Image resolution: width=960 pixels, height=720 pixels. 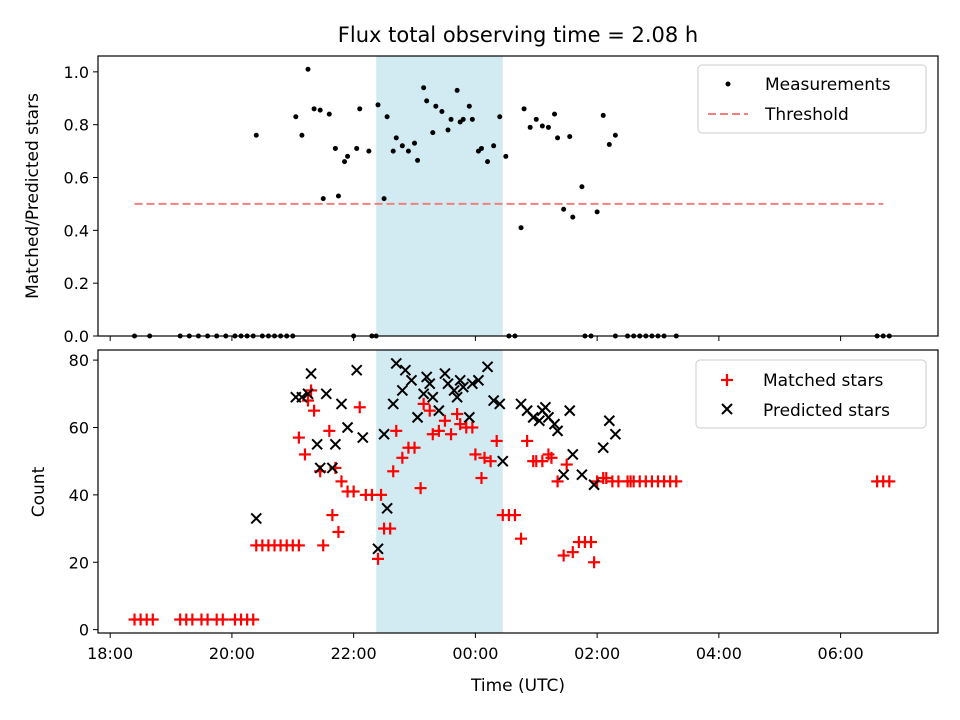 What do you see at coordinates (517, 686) in the screenshot?
I see `x-axis-label: Time (UTC)` at bounding box center [517, 686].